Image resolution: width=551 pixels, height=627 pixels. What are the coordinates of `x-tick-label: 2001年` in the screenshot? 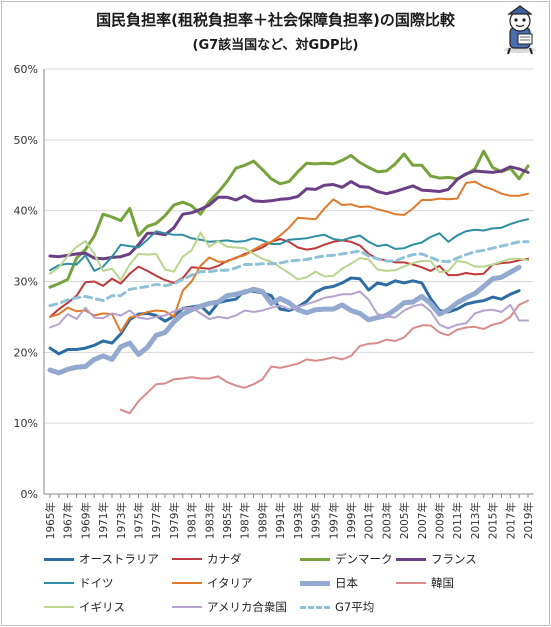 It's located at (369, 520).